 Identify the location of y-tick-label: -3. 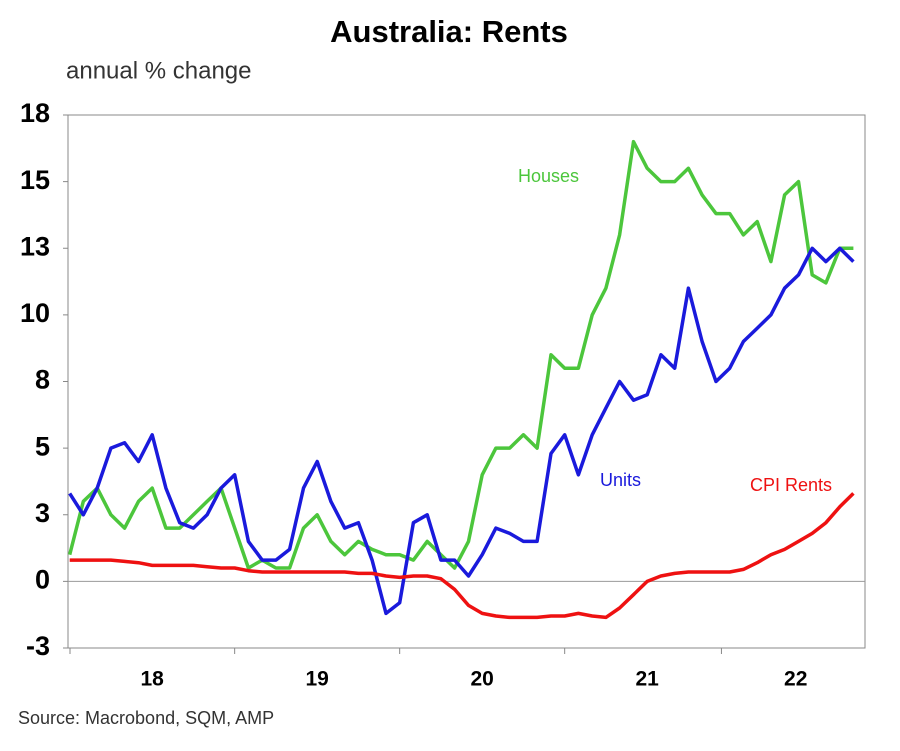
(38, 646).